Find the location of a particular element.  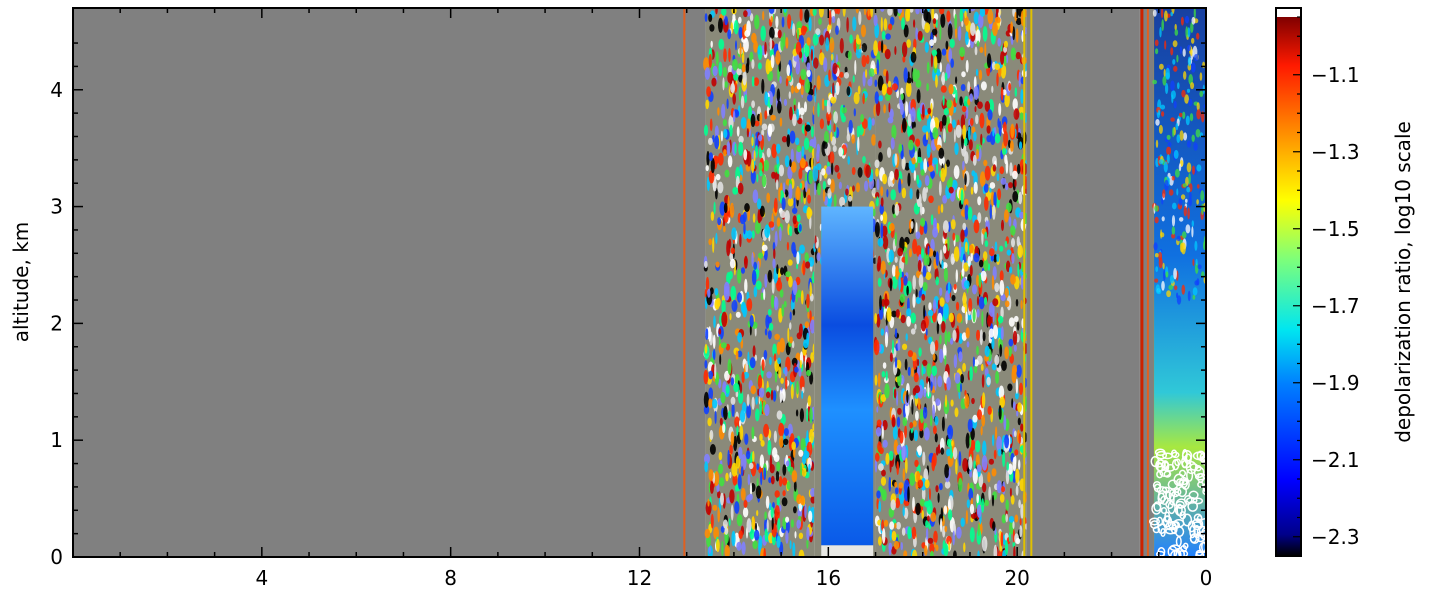

colorbar-tick-label: −1.3 is located at coordinates (1335, 152).